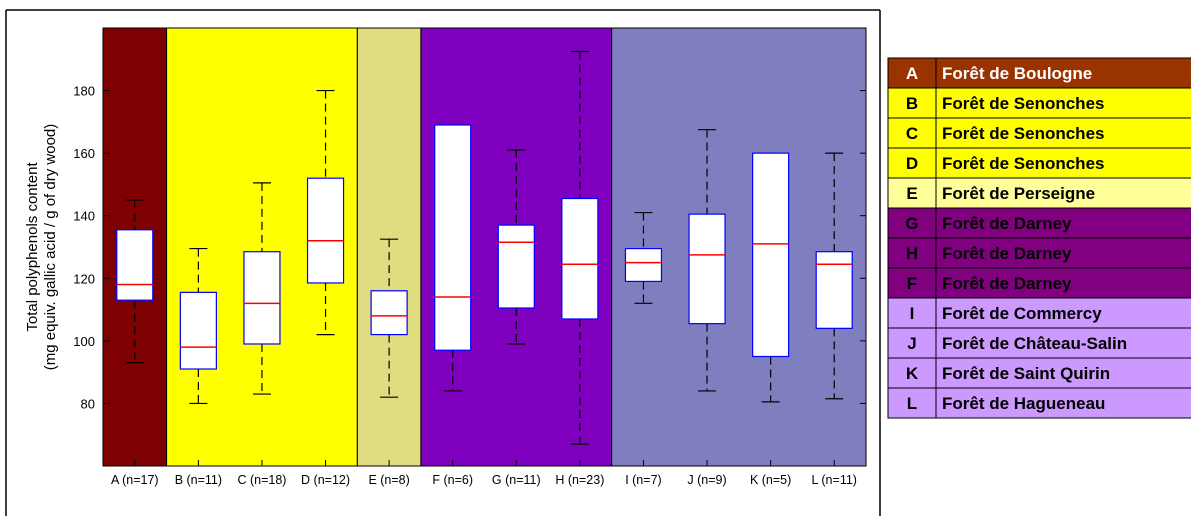  I want to click on box-A, so click(135, 281).